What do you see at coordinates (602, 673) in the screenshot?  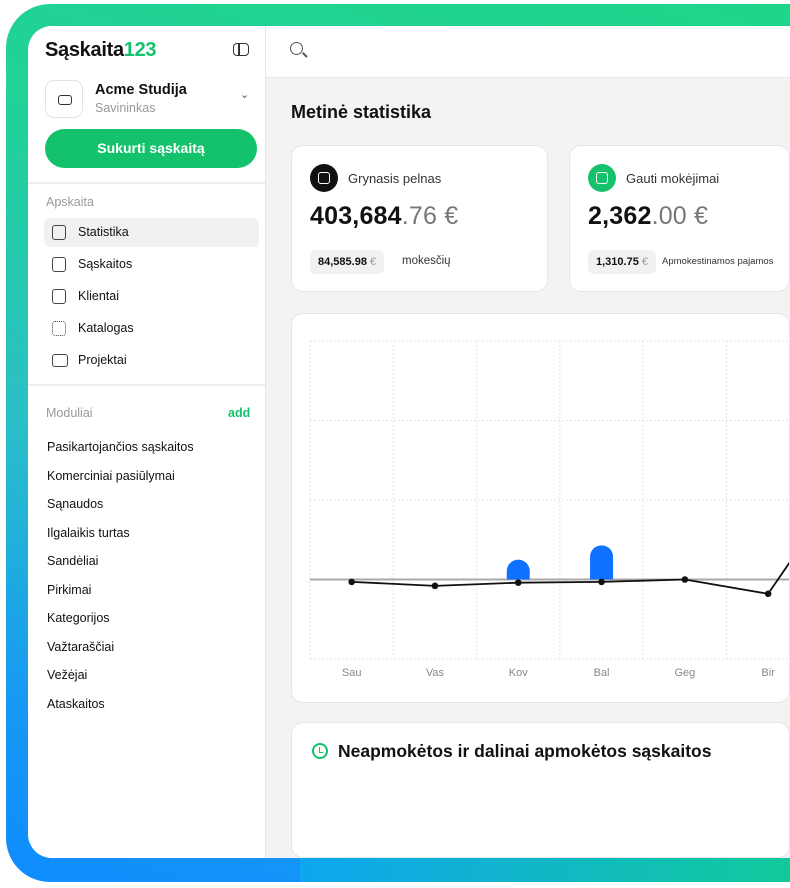 I see `x-tick-label: Bal` at bounding box center [602, 673].